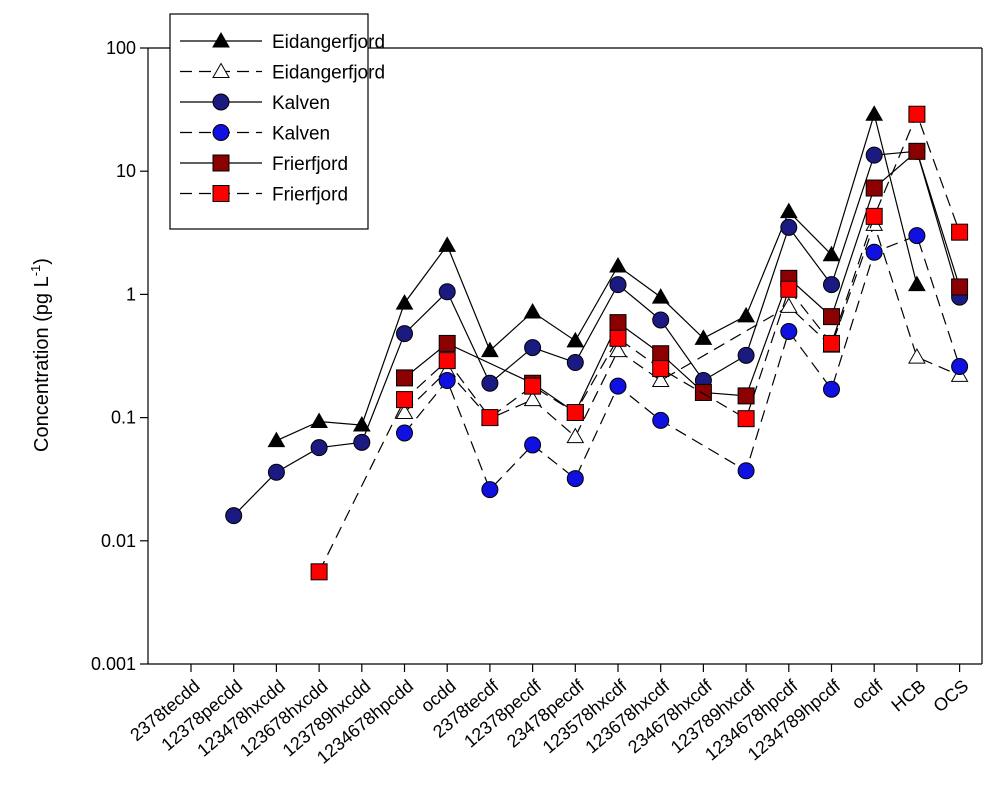 Image resolution: width=989 pixels, height=800 pixels. I want to click on x-tick-label: HCB, so click(908, 696).